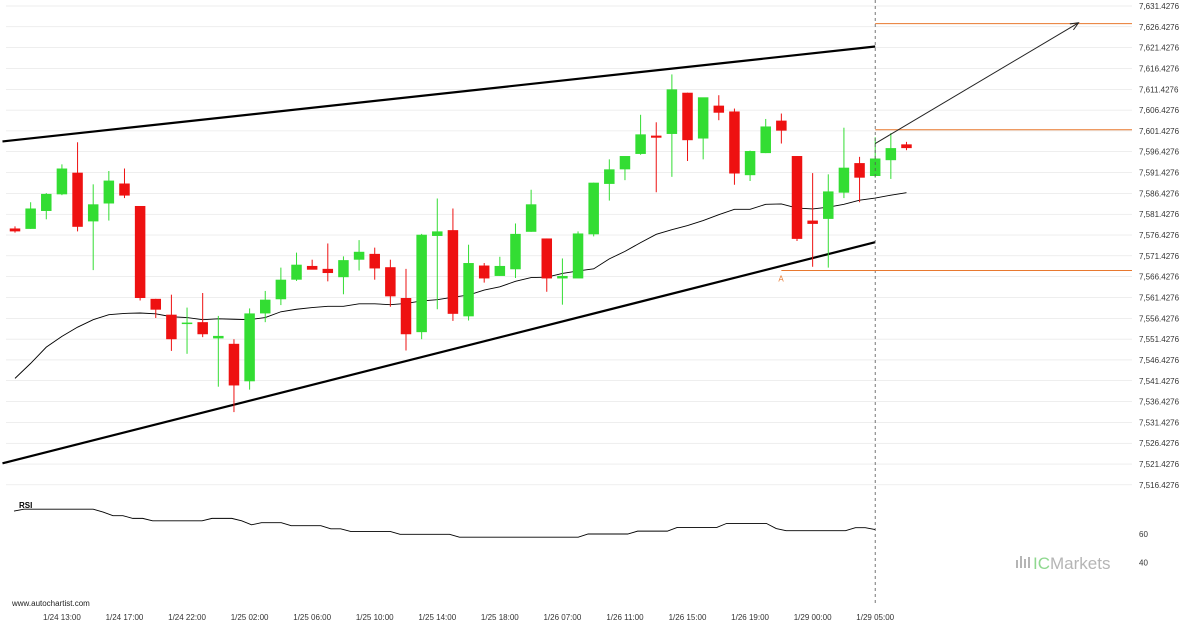 The width and height of the screenshot is (1200, 630). Describe the element at coordinates (1159, 464) in the screenshot. I see `y-tick-label: 7,521.4276` at that location.